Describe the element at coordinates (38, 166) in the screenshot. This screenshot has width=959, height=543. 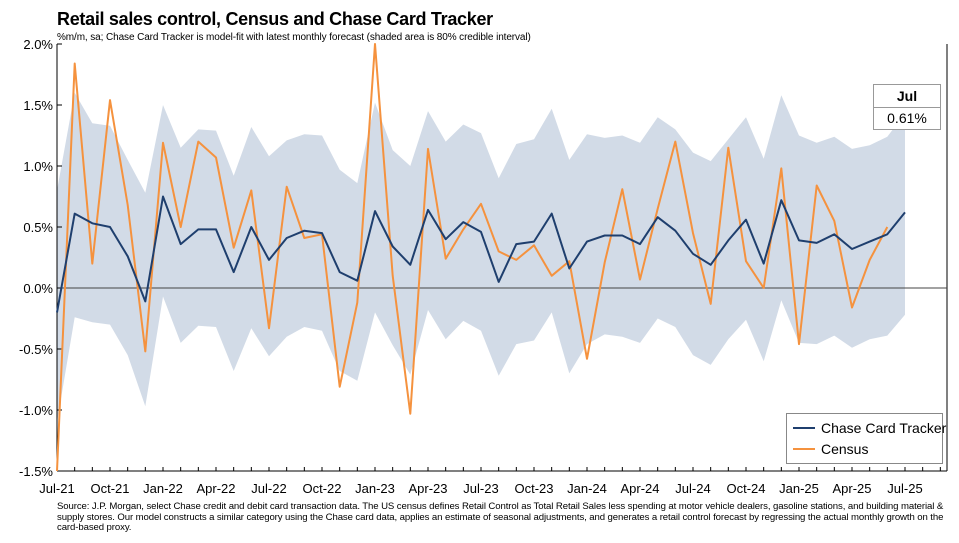
I see `y-tick-label: 1.0%` at that location.